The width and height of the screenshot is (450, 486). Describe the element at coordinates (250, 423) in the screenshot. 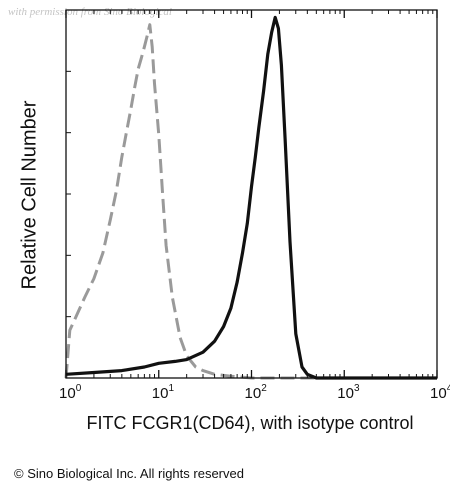

I see `x-axis-label: FITC FCGR1(CD64), with isotype control` at that location.